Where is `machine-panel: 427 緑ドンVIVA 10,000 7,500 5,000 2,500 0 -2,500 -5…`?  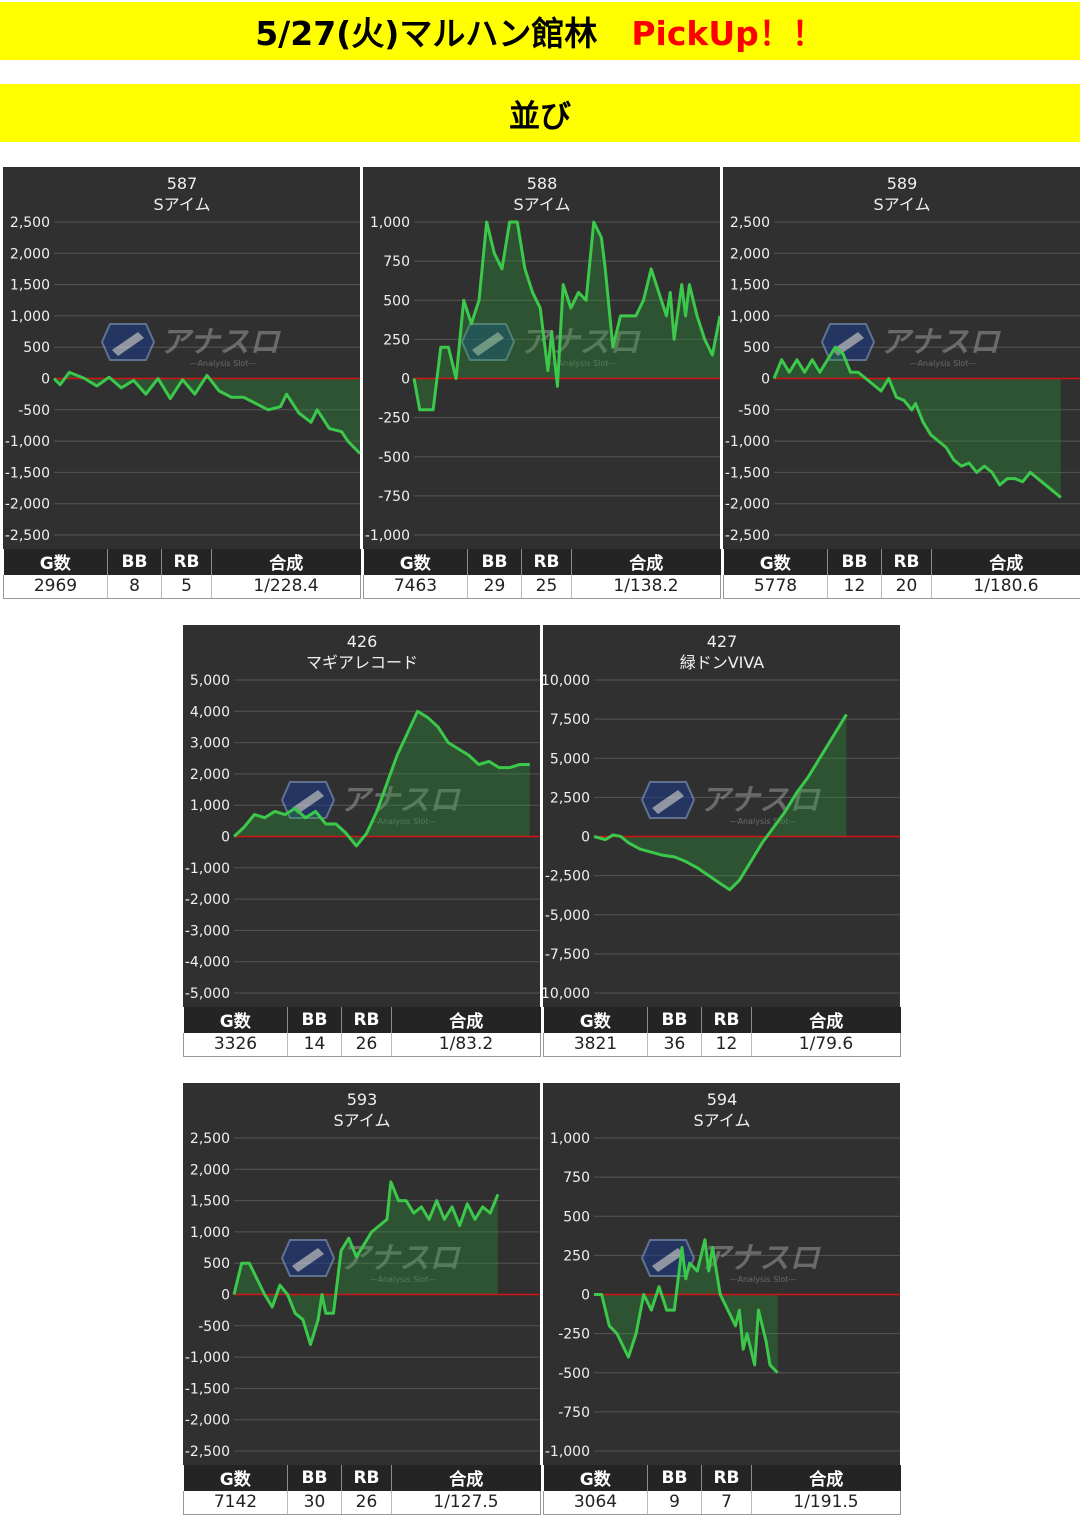
machine-panel: 427 緑ドンVIVA 10,000 7,500 5,000 2,500 0 -2,500 -5… is located at coordinates (722, 841).